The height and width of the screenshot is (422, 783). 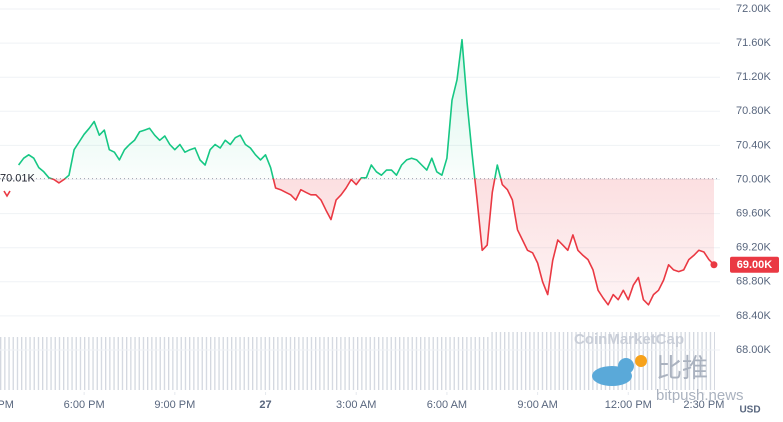 I want to click on y-tick-label: 69.20K, so click(x=754, y=248).